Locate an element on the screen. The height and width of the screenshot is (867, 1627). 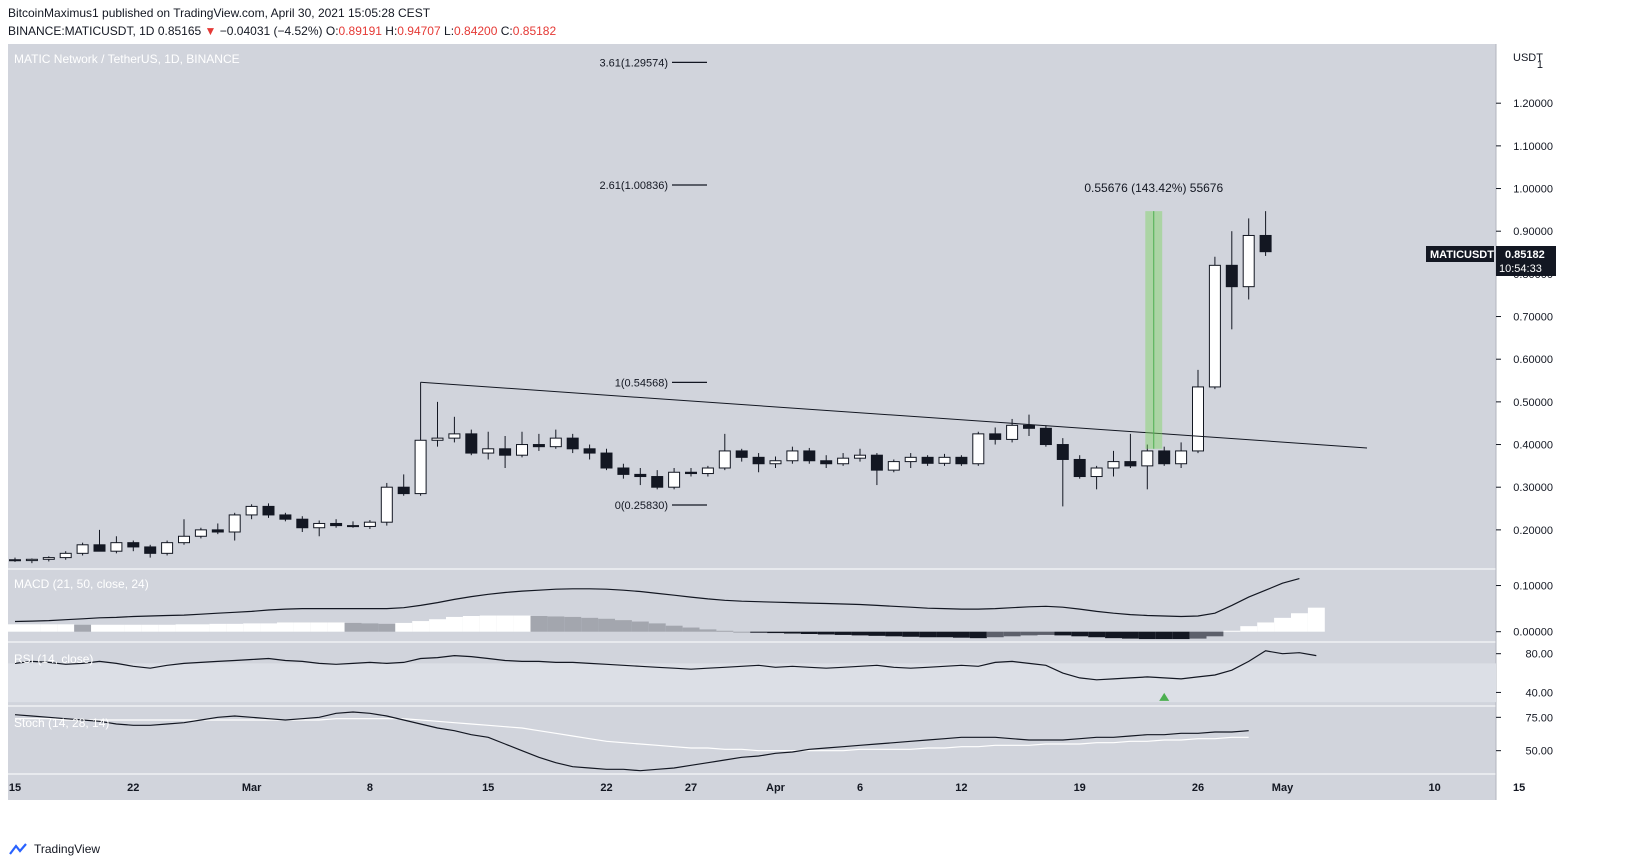
fib-level-label: 2.61(1.00836) is located at coordinates (634, 186).